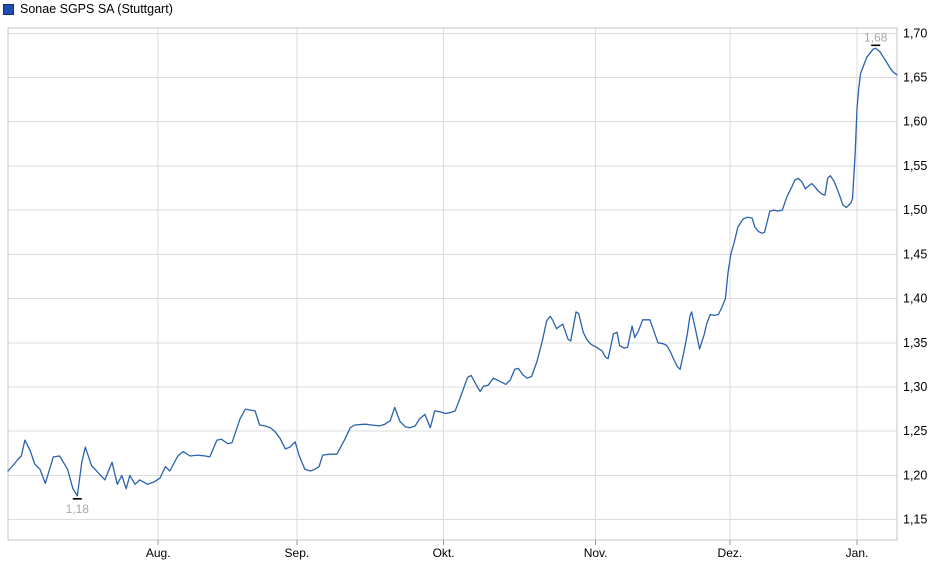 This screenshot has height=579, width=940. Describe the element at coordinates (915, 299) in the screenshot. I see `y-tick-label: 1,40` at that location.